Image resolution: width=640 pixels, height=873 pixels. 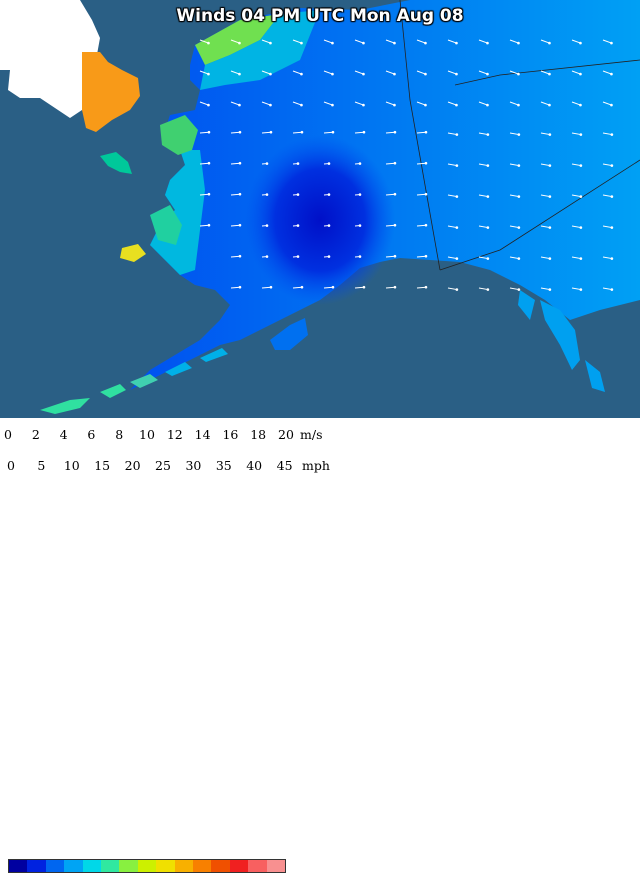 I want to click on ms-tick: 12, so click(x=175, y=434).